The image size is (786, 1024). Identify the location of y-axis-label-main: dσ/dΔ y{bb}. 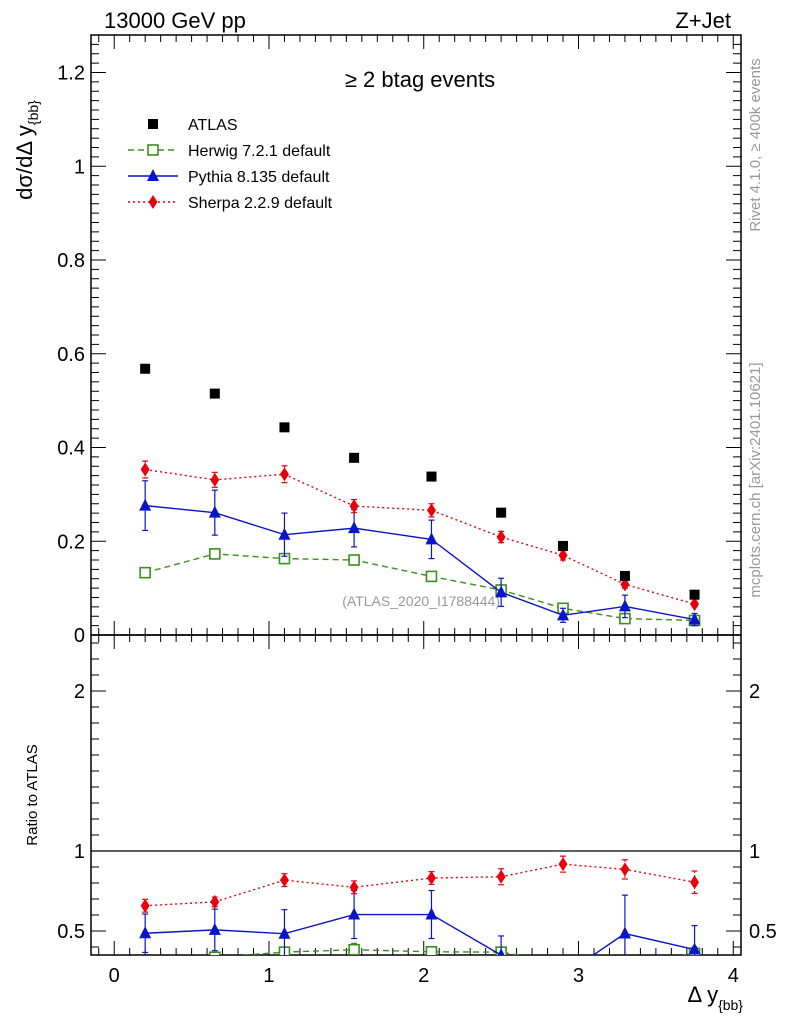
(26, 150).